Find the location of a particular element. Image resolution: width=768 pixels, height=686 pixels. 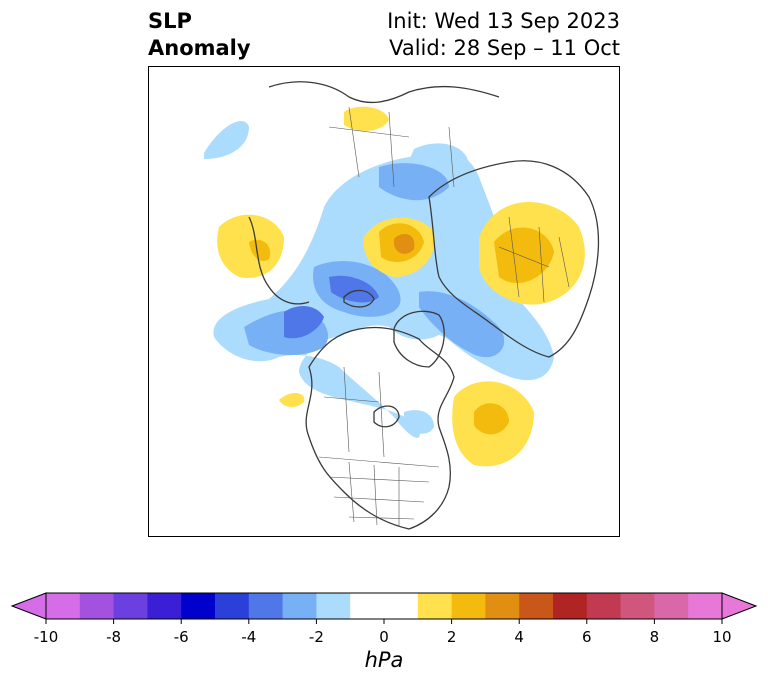

pos-dark-region-scandinavia is located at coordinates (404, 244).